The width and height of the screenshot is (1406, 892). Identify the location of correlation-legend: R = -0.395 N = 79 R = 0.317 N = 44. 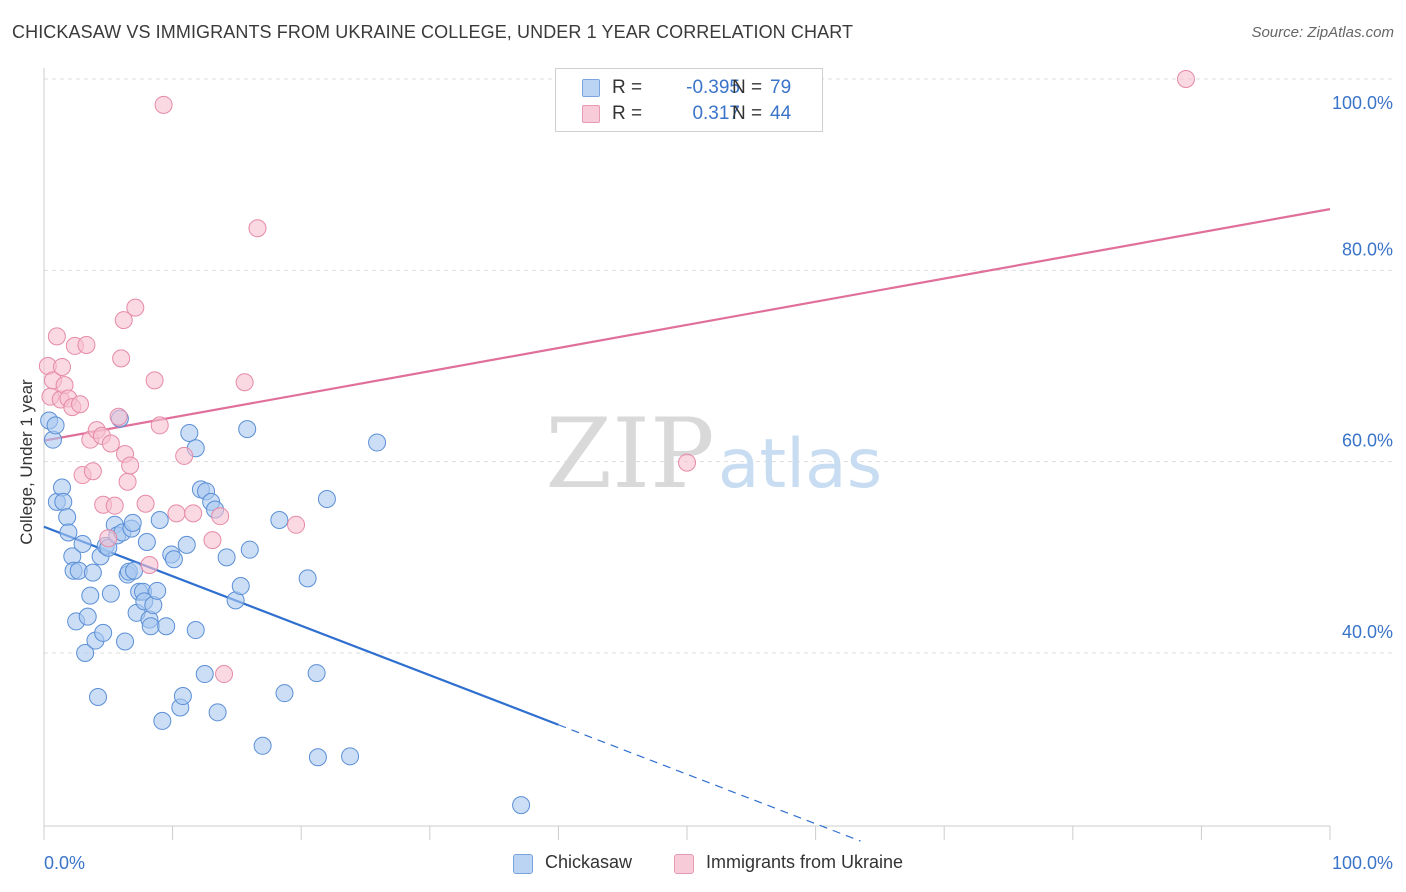
(689, 100).